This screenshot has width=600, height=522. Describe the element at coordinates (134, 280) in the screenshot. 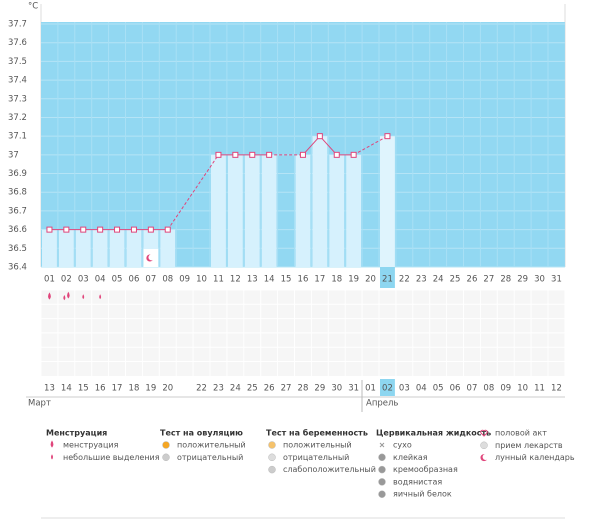

I see `day-label: 06` at that location.